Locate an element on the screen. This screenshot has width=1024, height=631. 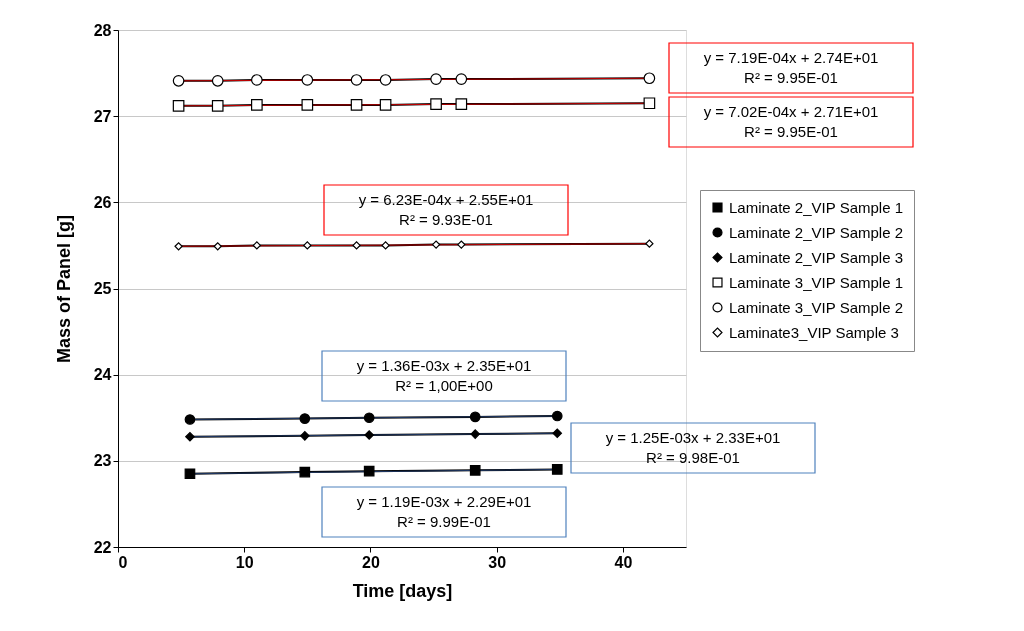
legend-label: Laminate3_VIP Sample 3 is located at coordinates (814, 332).